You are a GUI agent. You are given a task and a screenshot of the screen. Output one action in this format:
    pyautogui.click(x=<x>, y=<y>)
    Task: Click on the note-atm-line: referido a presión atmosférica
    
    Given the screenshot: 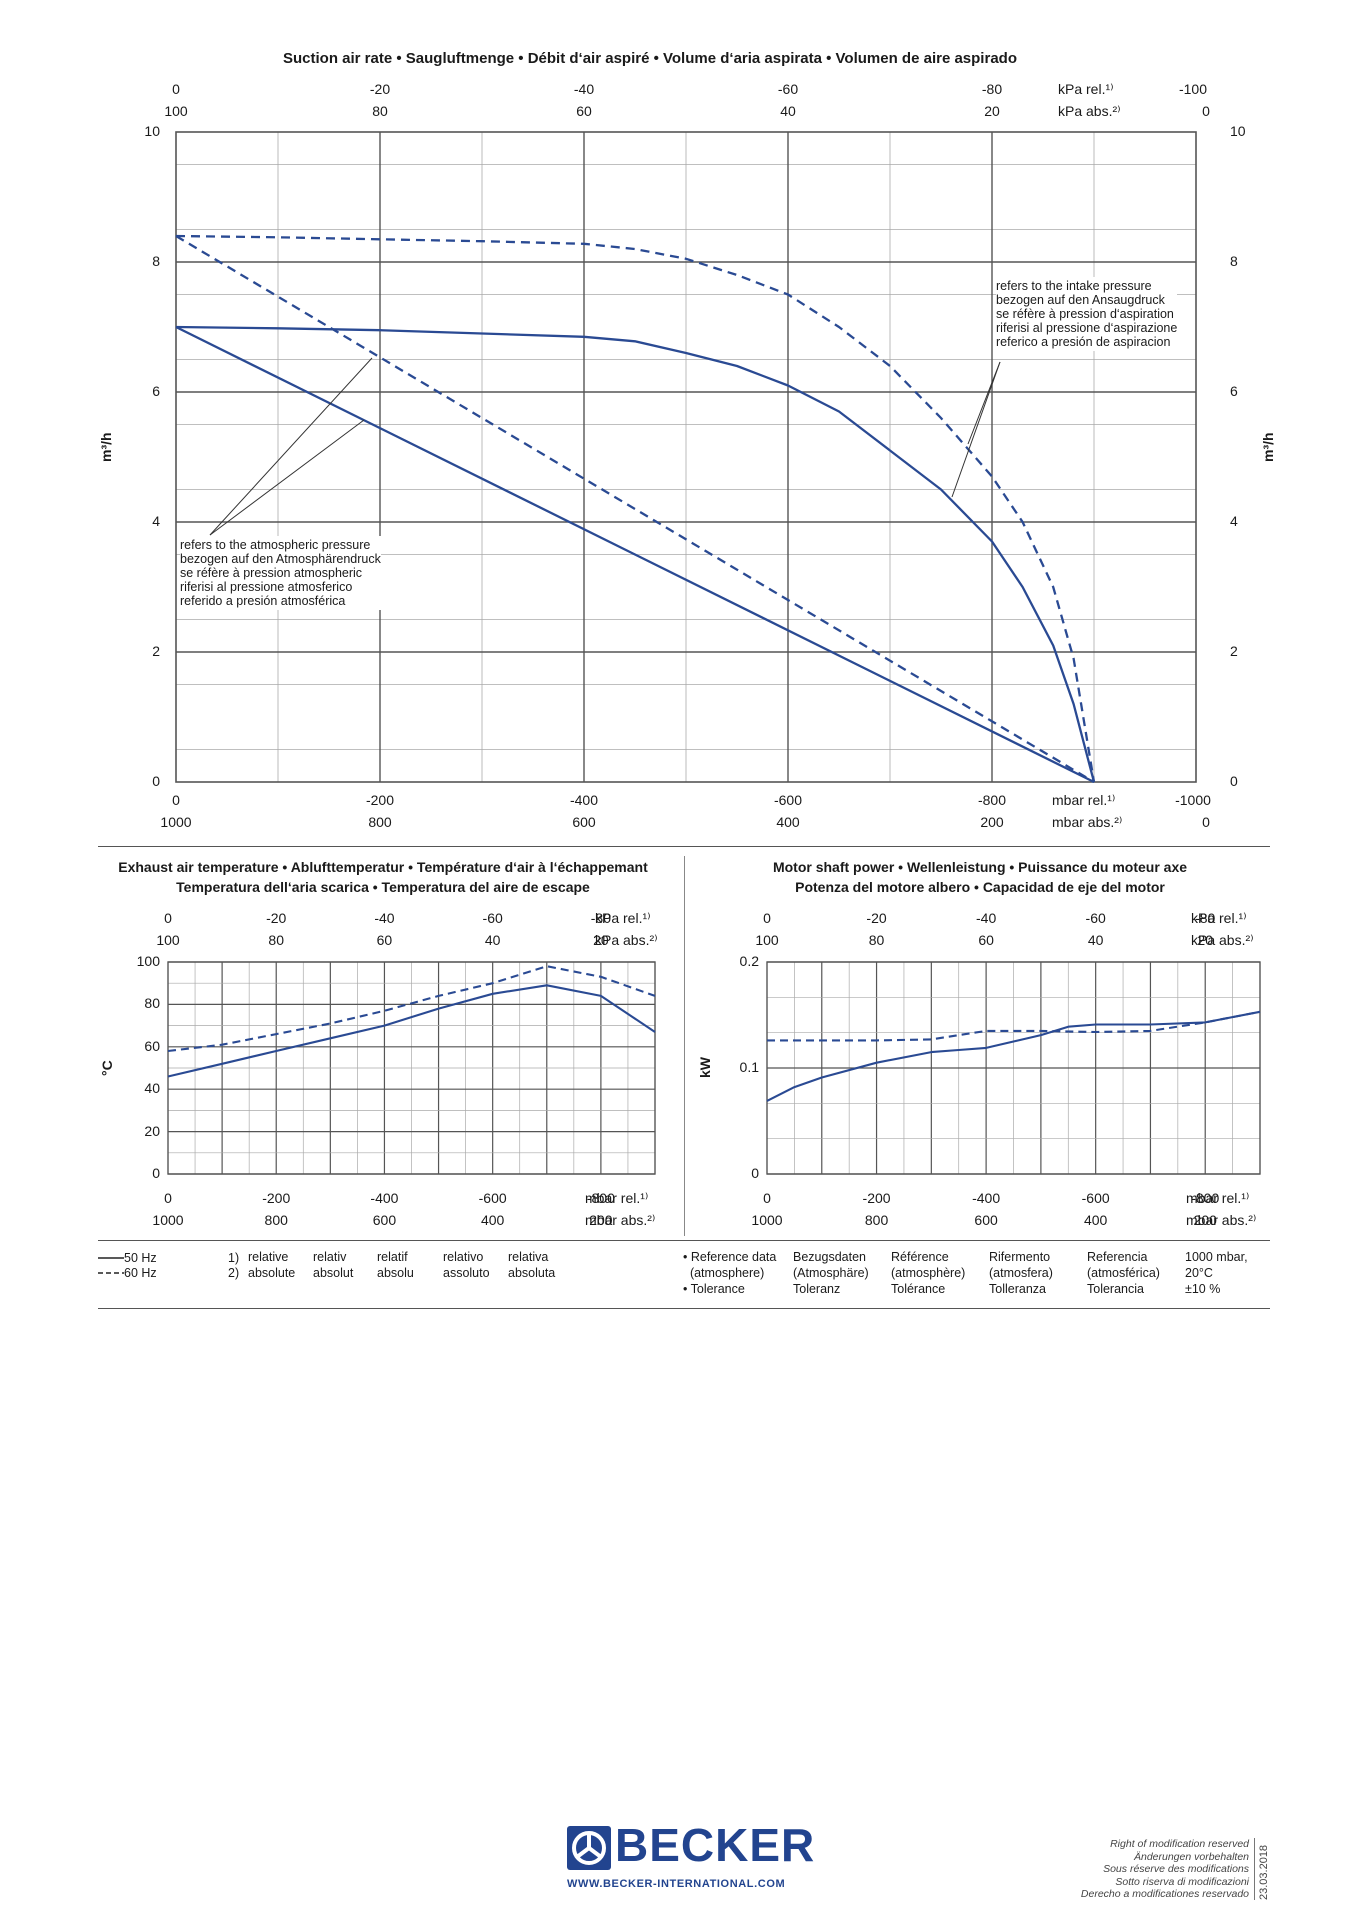 What is the action you would take?
    pyautogui.click(x=263, y=601)
    